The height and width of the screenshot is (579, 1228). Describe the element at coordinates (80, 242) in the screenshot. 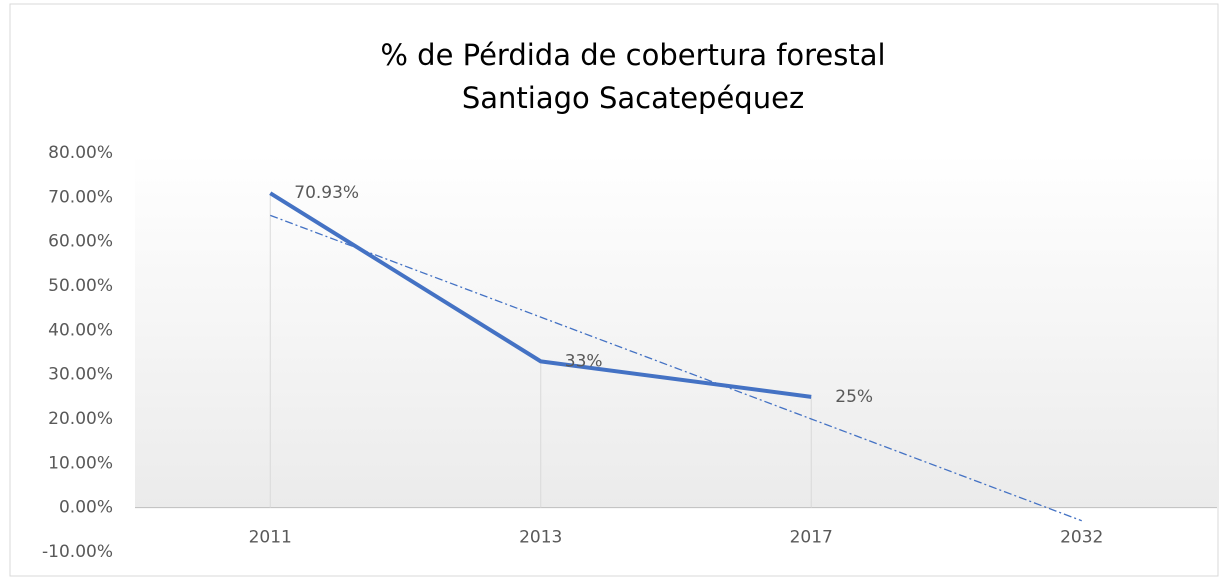

I see `y-tick-label: 60.00%` at that location.